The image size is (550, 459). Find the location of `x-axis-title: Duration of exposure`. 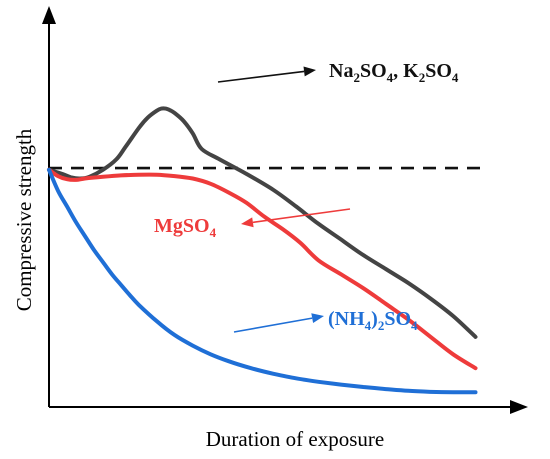

x-axis-title: Duration of exposure is located at coordinates (295, 439).